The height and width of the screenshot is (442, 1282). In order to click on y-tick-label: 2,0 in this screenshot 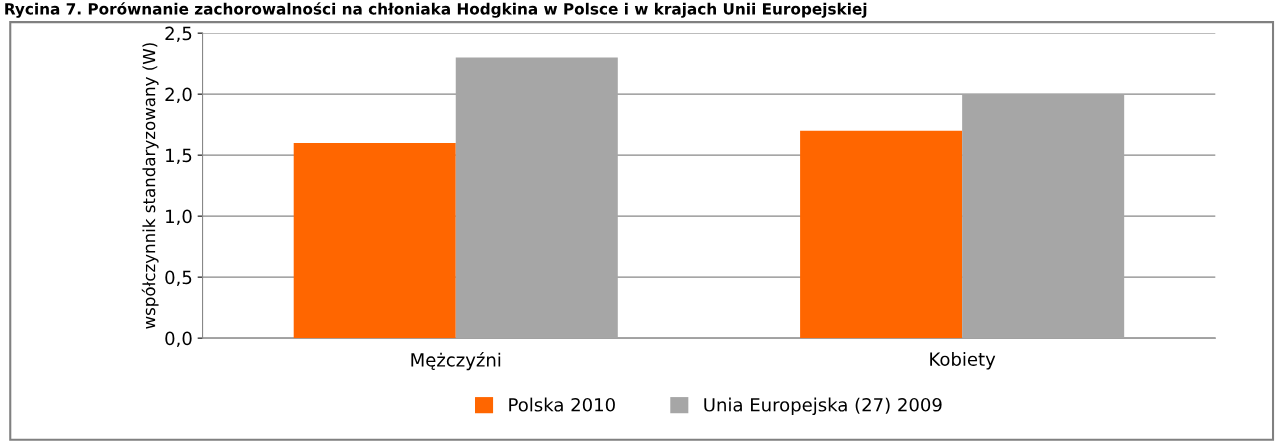, I will do `click(178, 95)`.